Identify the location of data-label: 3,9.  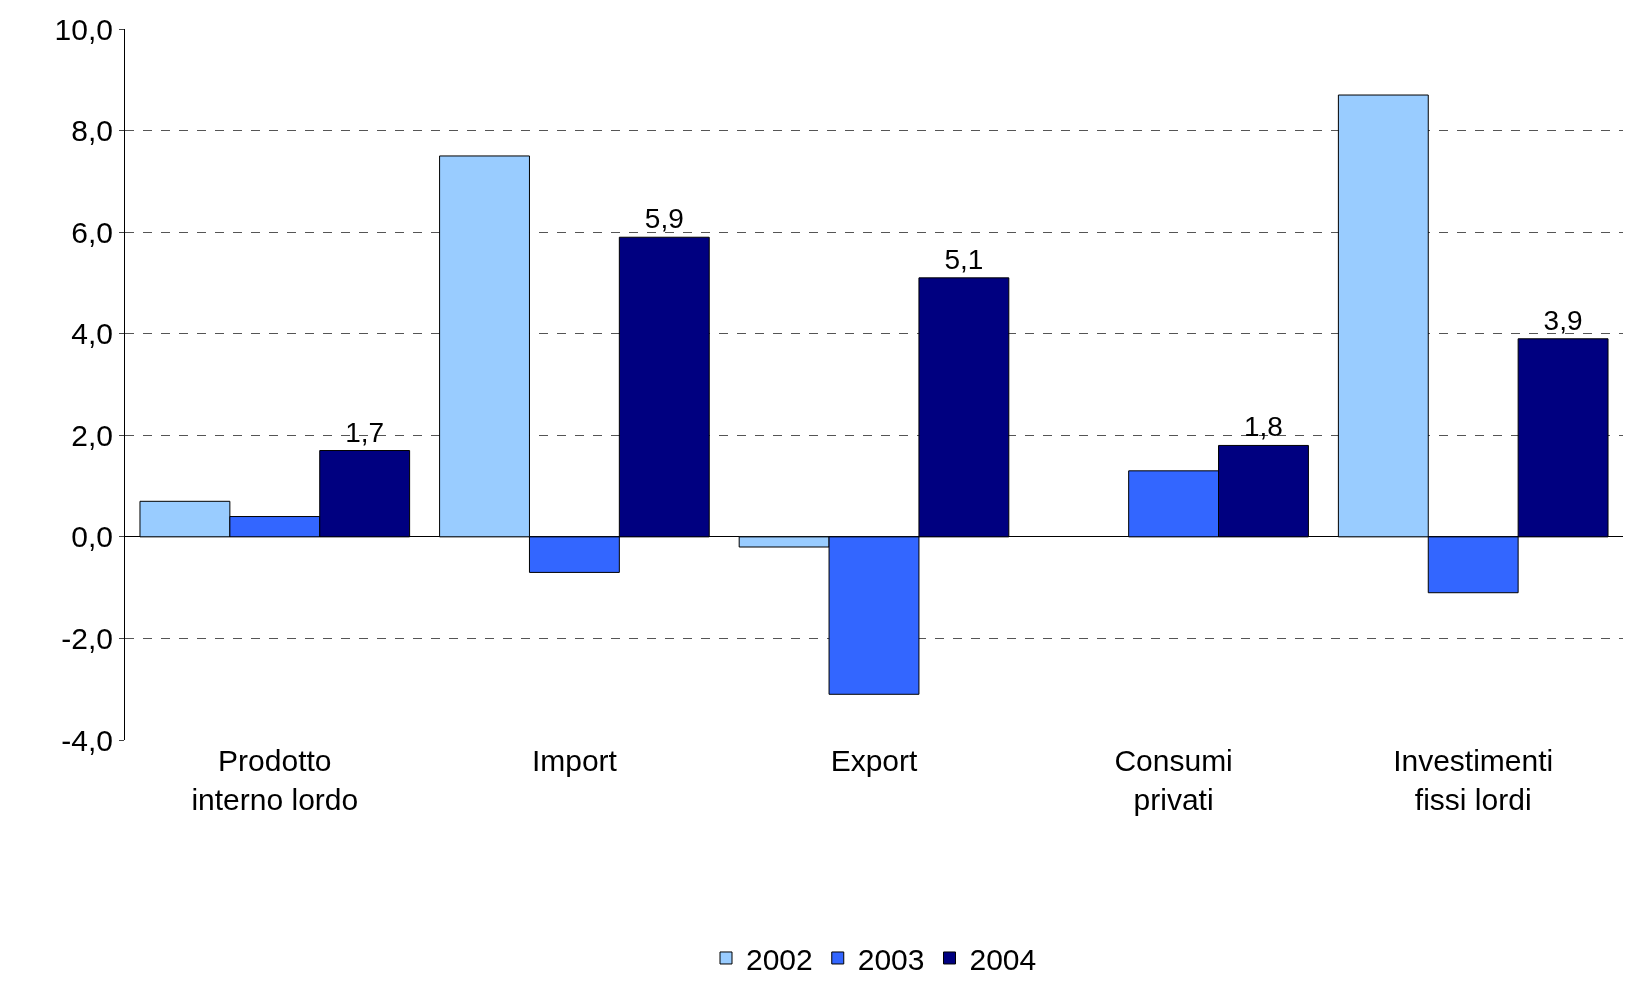
(1563, 320).